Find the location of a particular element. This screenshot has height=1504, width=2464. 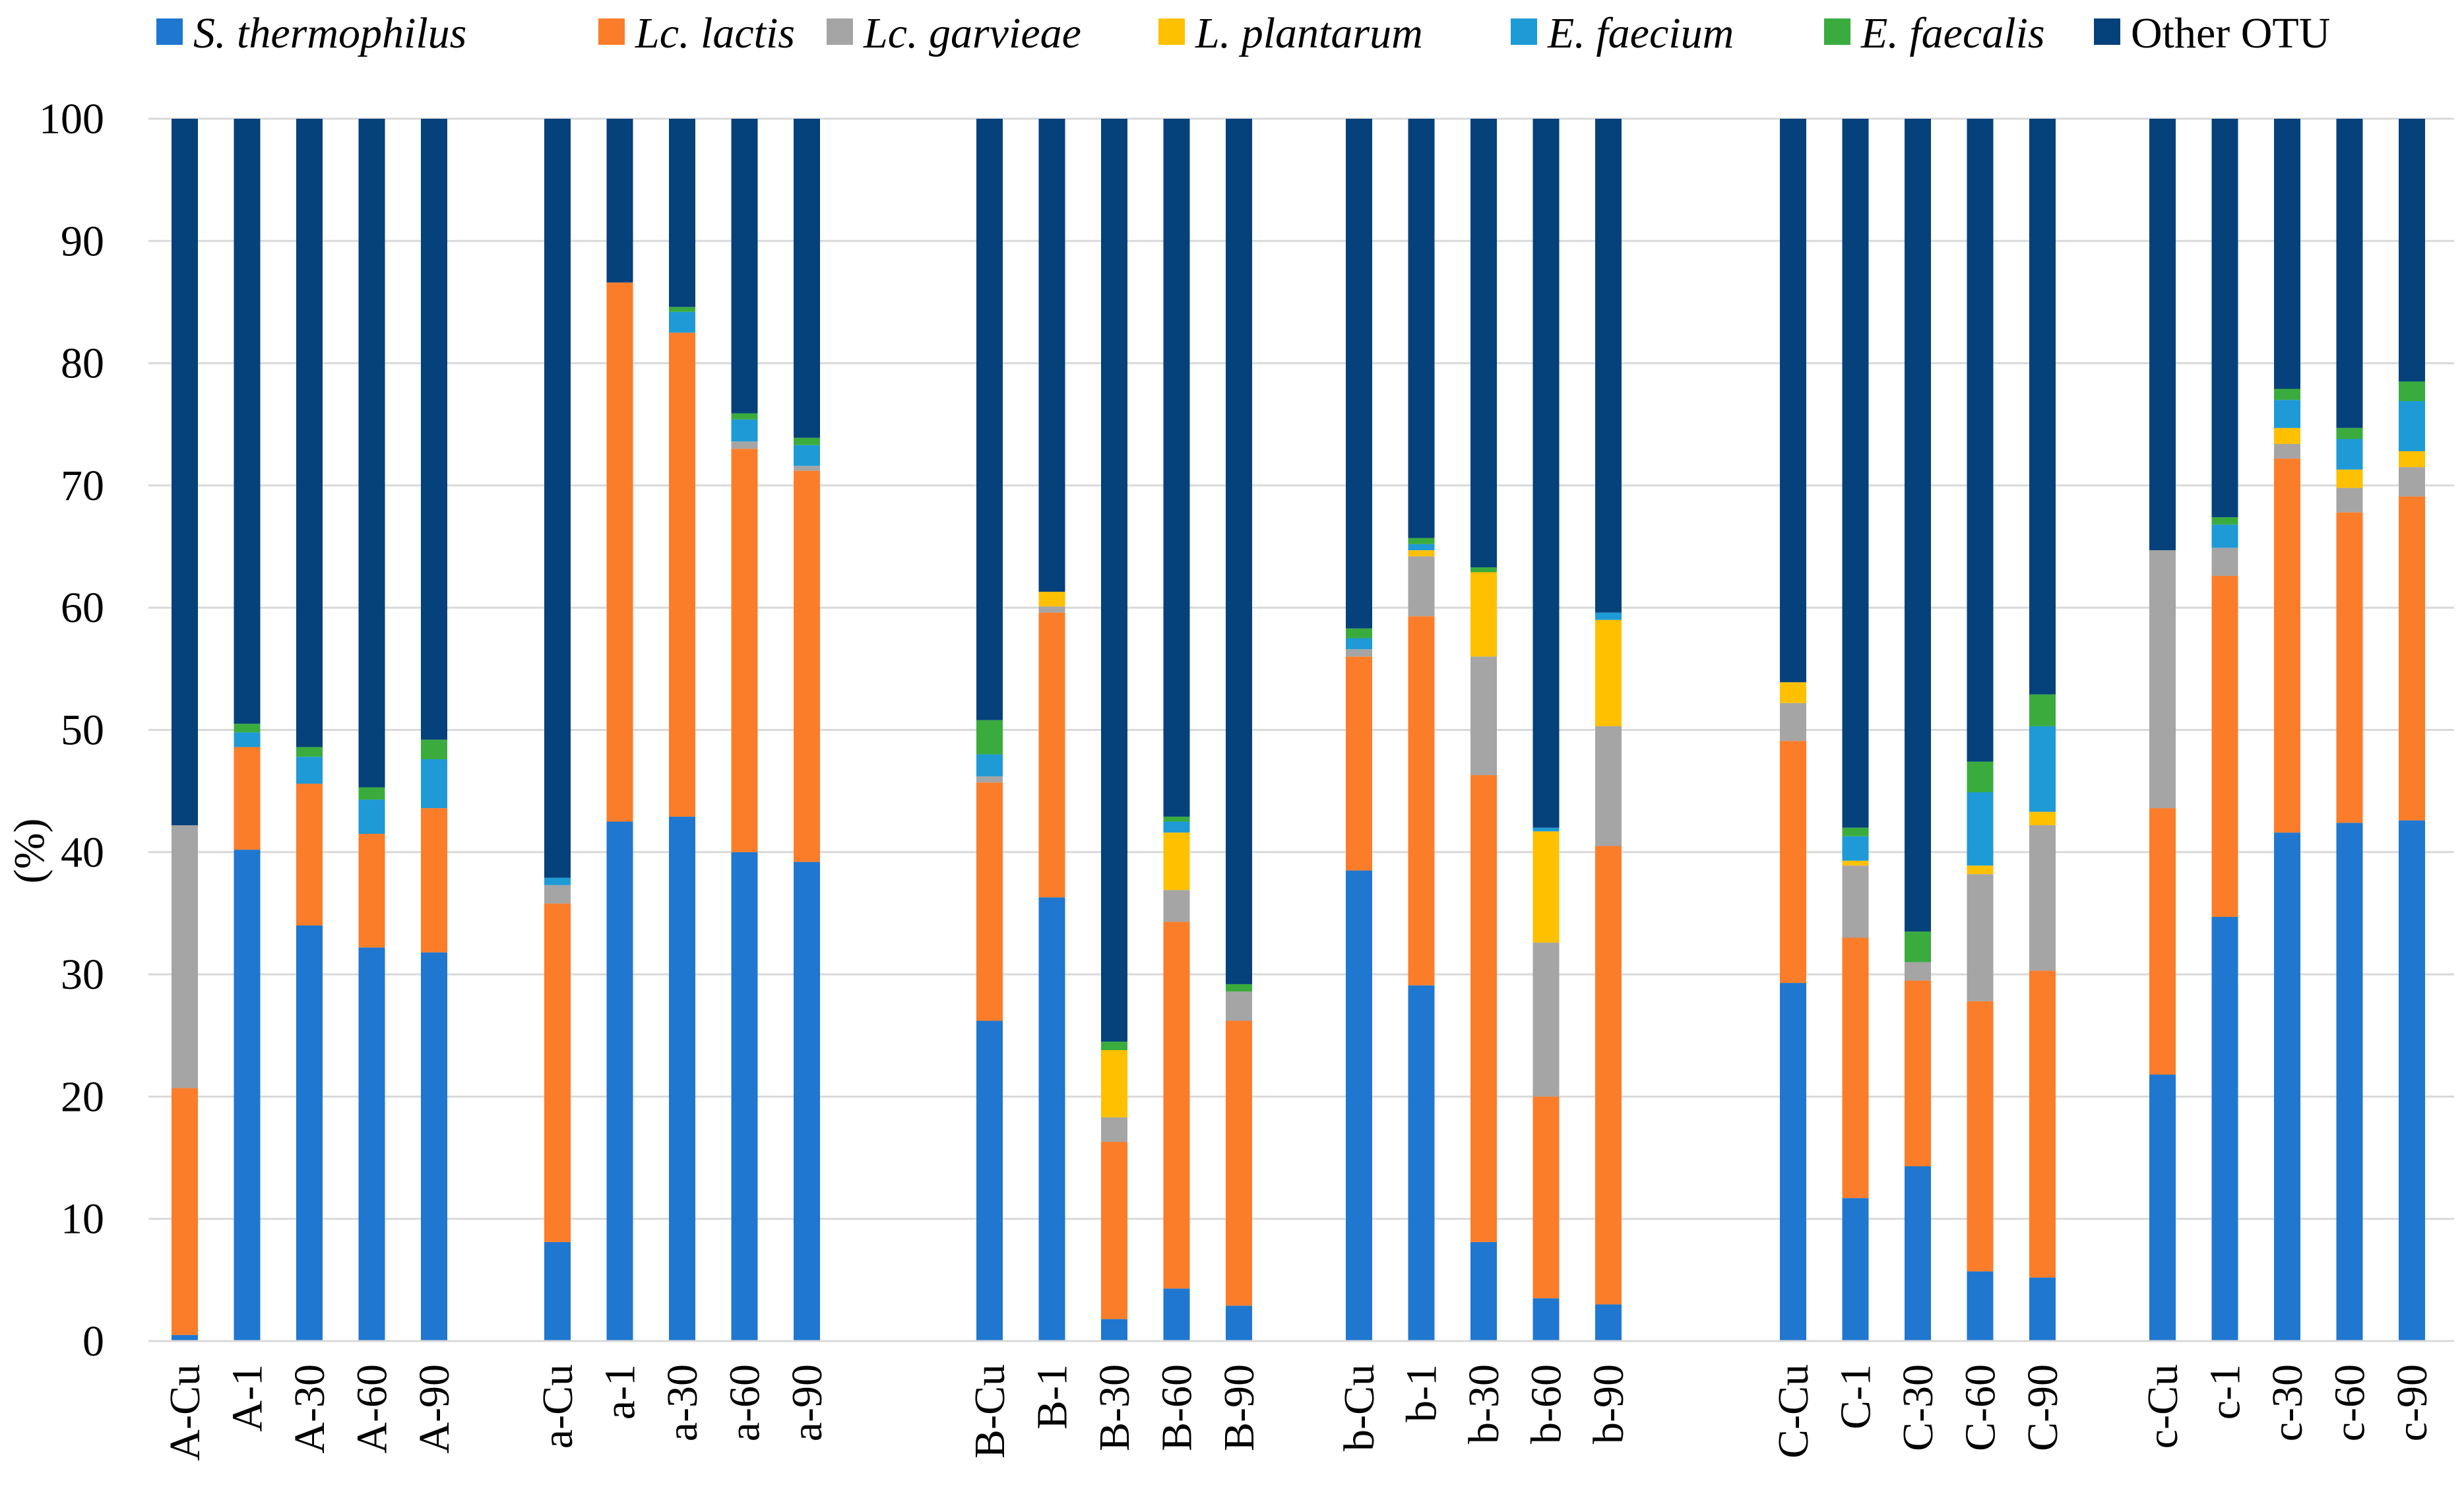

x-tick-label: c-90 is located at coordinates (2412, 1402).